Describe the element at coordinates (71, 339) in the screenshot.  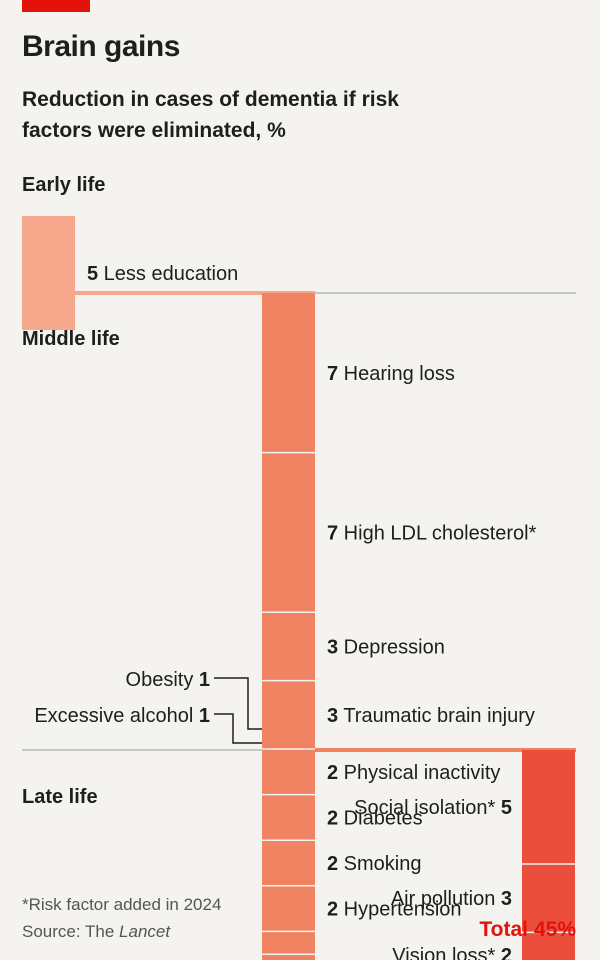
I see `group-label-middle-life: Middle life` at that location.